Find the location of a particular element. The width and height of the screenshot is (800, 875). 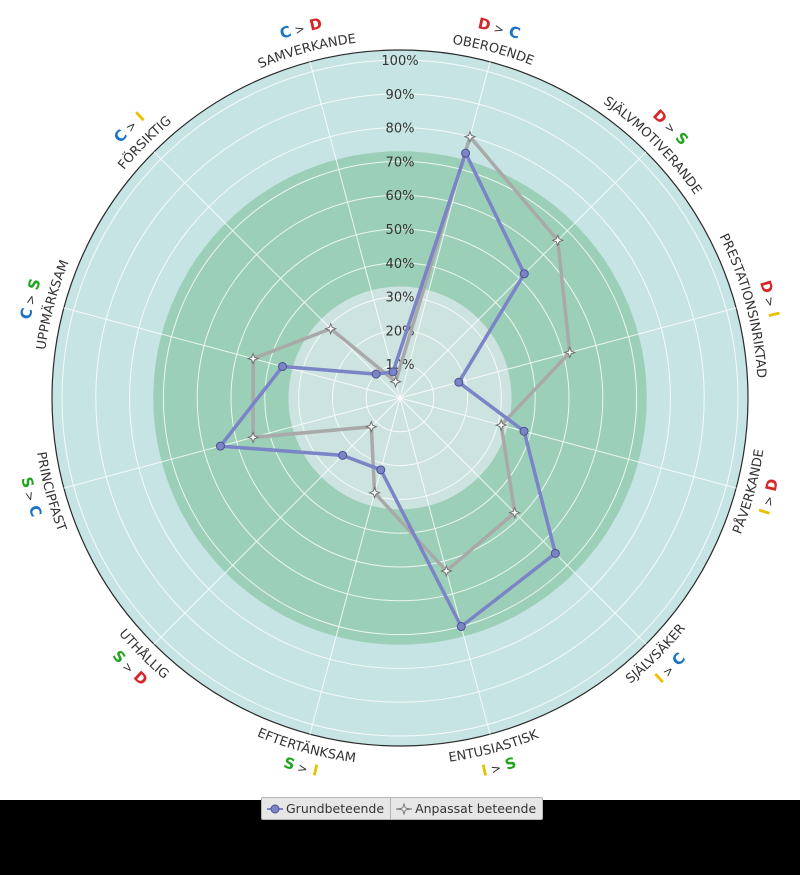

legend-item-anpassat-beteende: Anpassat beteende is located at coordinates (466, 808).